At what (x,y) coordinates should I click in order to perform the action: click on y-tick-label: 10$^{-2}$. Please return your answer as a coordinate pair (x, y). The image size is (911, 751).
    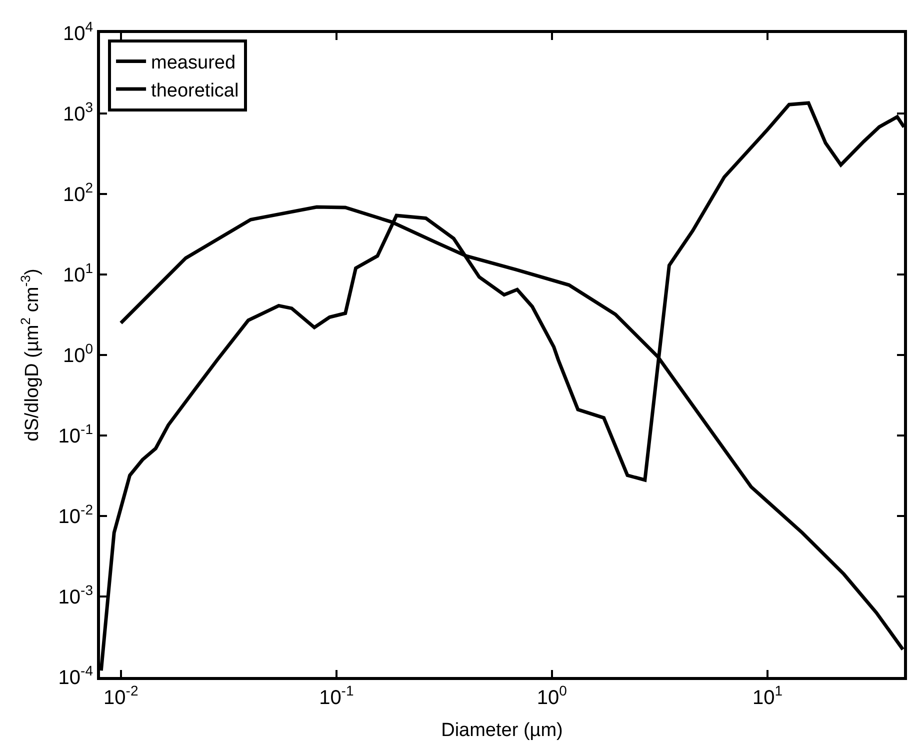
    Looking at the image, I should click on (76, 515).